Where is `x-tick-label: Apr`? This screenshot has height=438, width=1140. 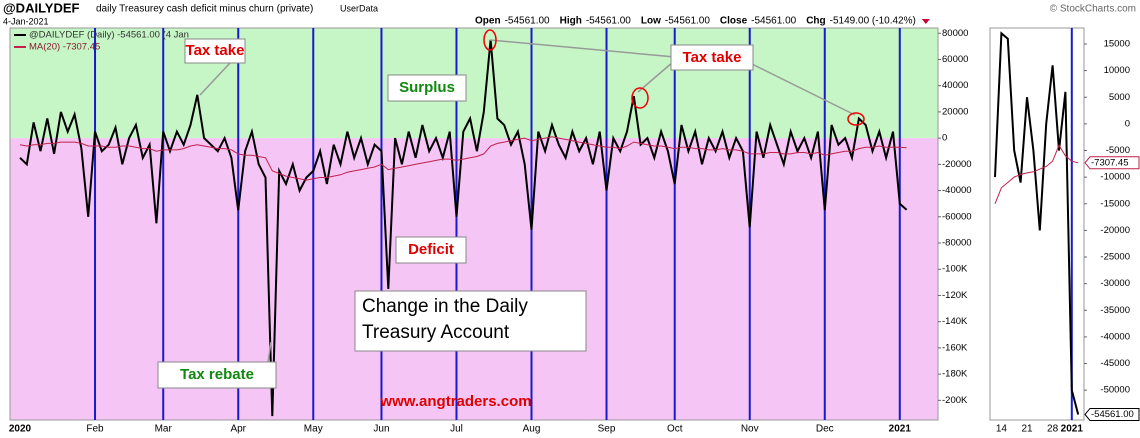 x-tick-label: Apr is located at coordinates (238, 429).